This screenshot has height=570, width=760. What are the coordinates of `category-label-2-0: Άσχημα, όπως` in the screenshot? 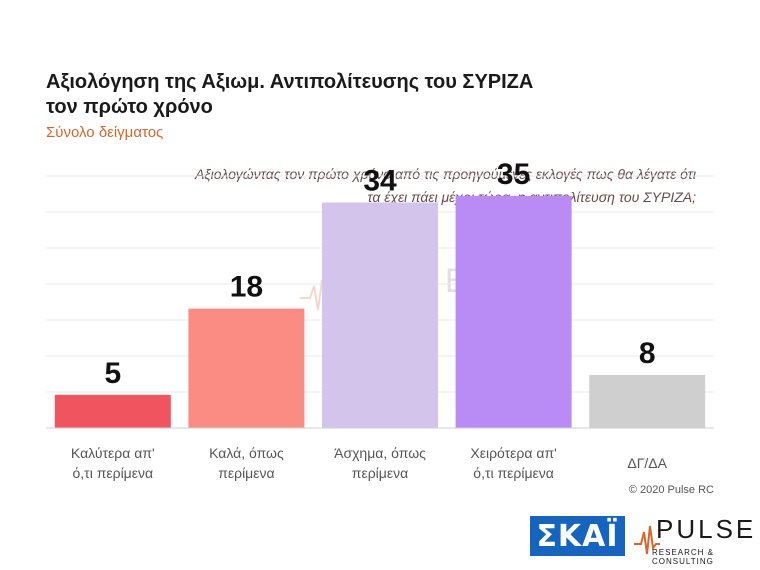 It's located at (380, 453).